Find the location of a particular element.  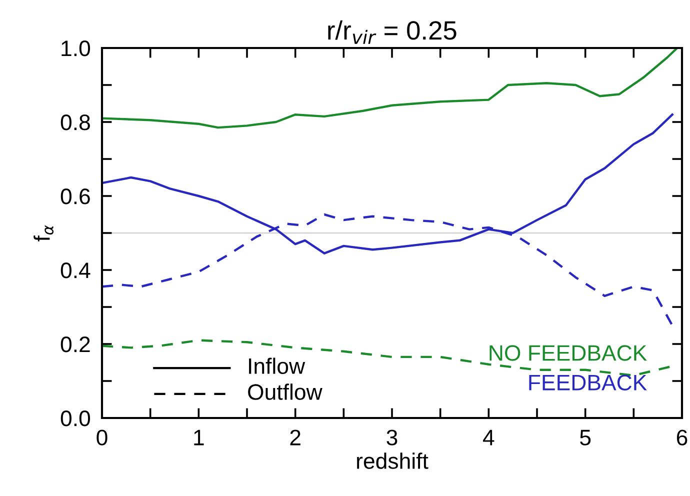

x-axis-title: redshift is located at coordinates (392, 460).